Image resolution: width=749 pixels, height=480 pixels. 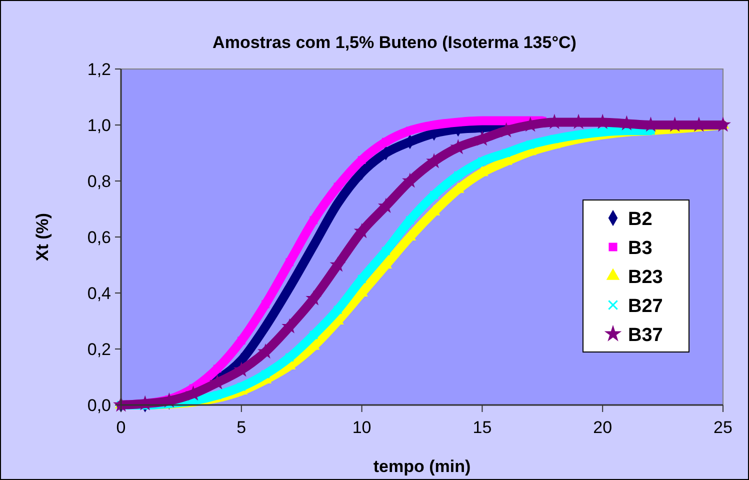 What do you see at coordinates (640, 219) in the screenshot?
I see `legend-label: B2` at bounding box center [640, 219].